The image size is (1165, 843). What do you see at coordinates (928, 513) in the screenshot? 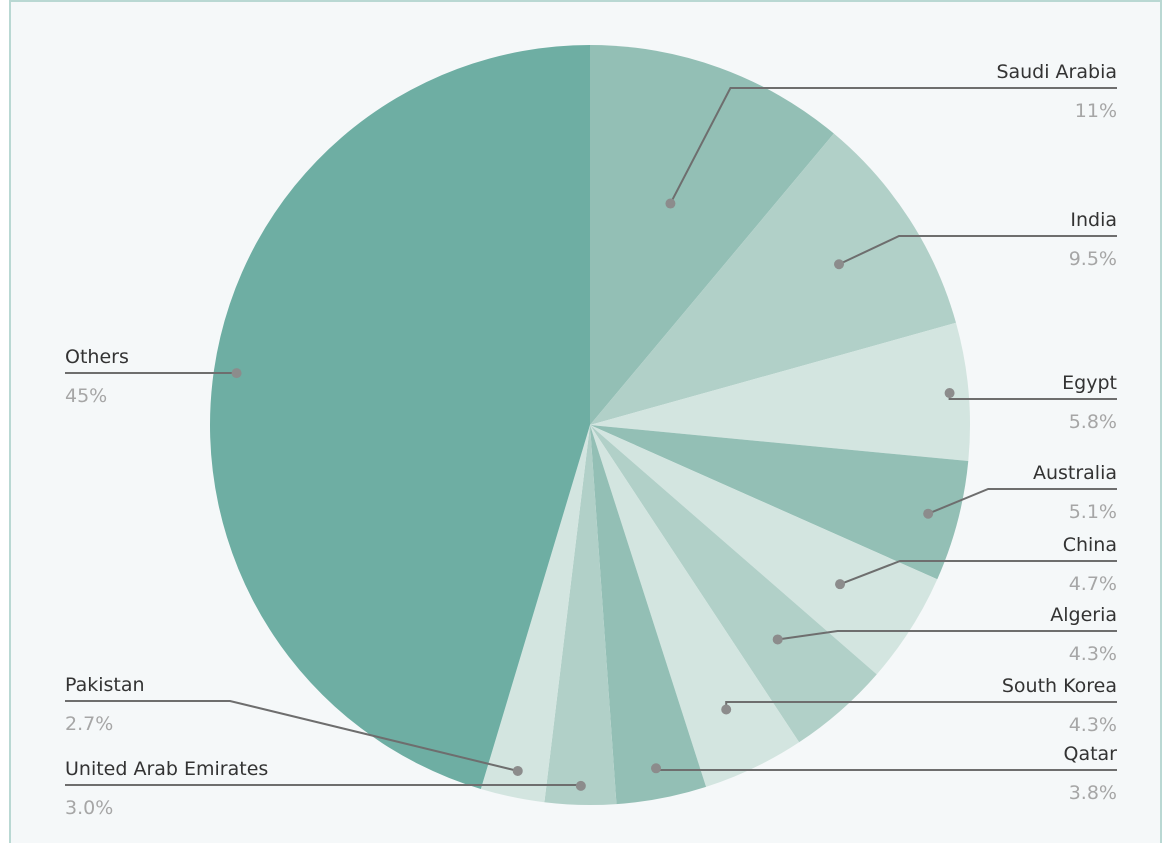
I see `leader-dot-australia` at bounding box center [928, 513].